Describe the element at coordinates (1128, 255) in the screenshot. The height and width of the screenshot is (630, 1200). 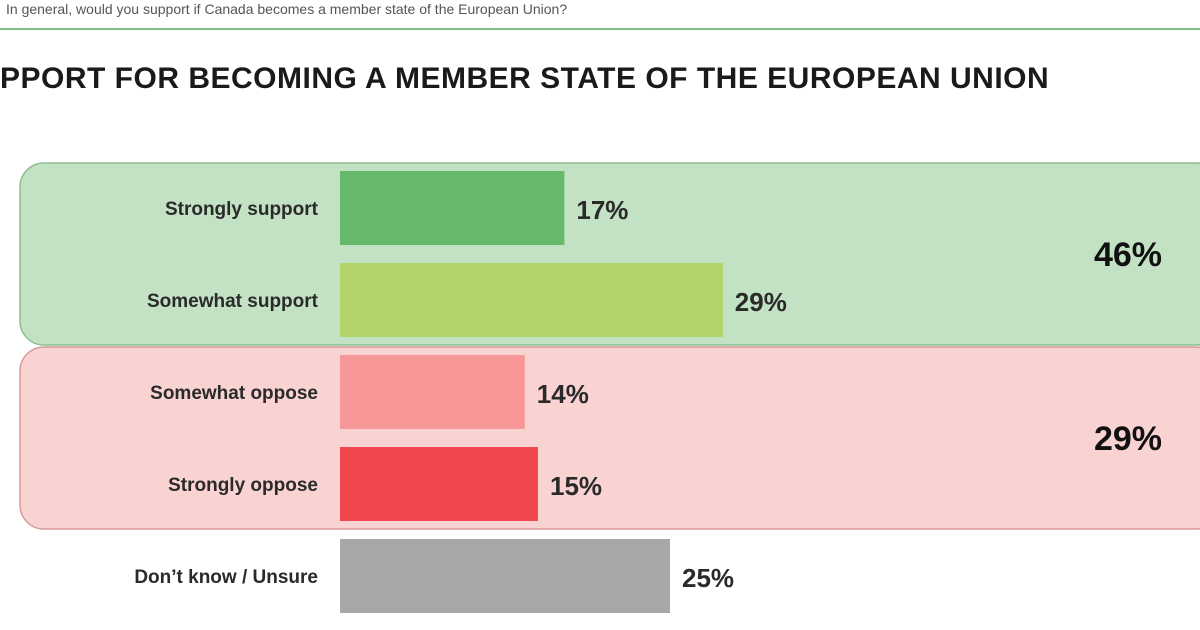
I see `group-total-1: 46%` at that location.